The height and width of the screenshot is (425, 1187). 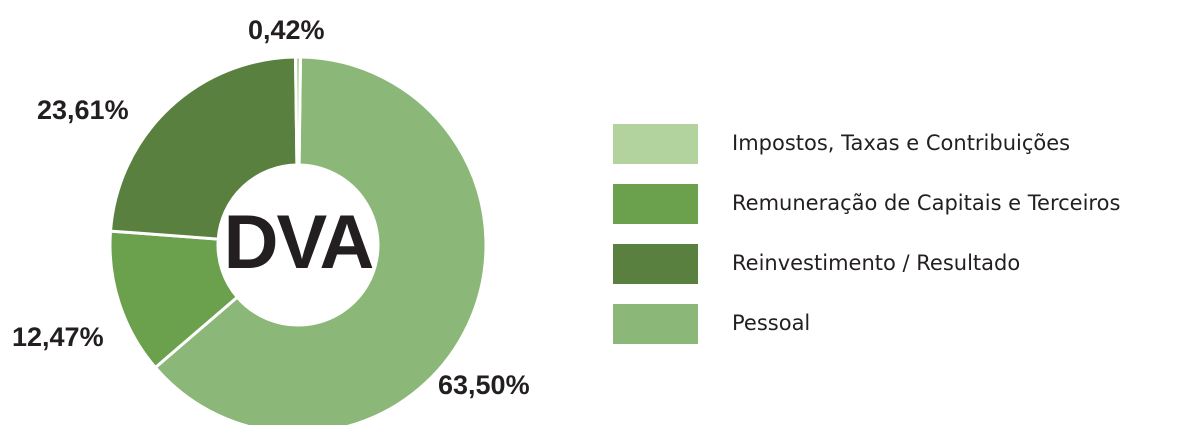 What do you see at coordinates (655, 144) in the screenshot?
I see `legend-swatch-impostos` at bounding box center [655, 144].